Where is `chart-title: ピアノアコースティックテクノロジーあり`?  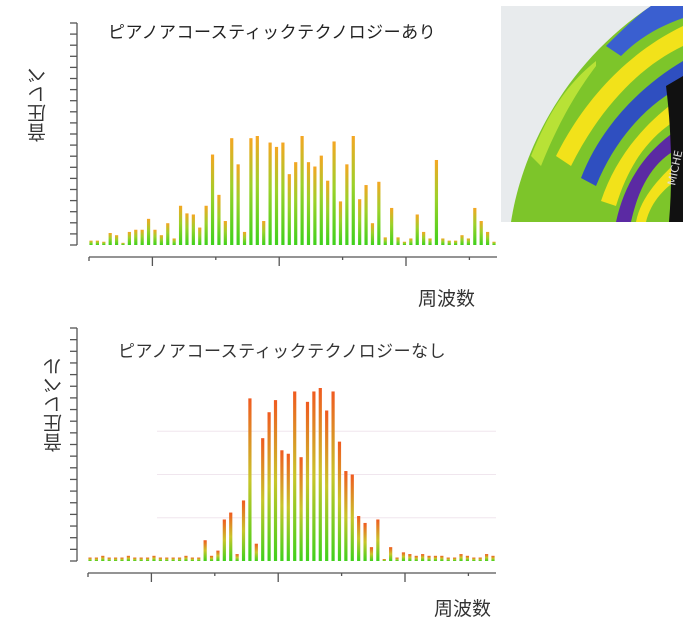
chart-title: ピアノアコースティックテクノロジーあり is located at coordinates (272, 33).